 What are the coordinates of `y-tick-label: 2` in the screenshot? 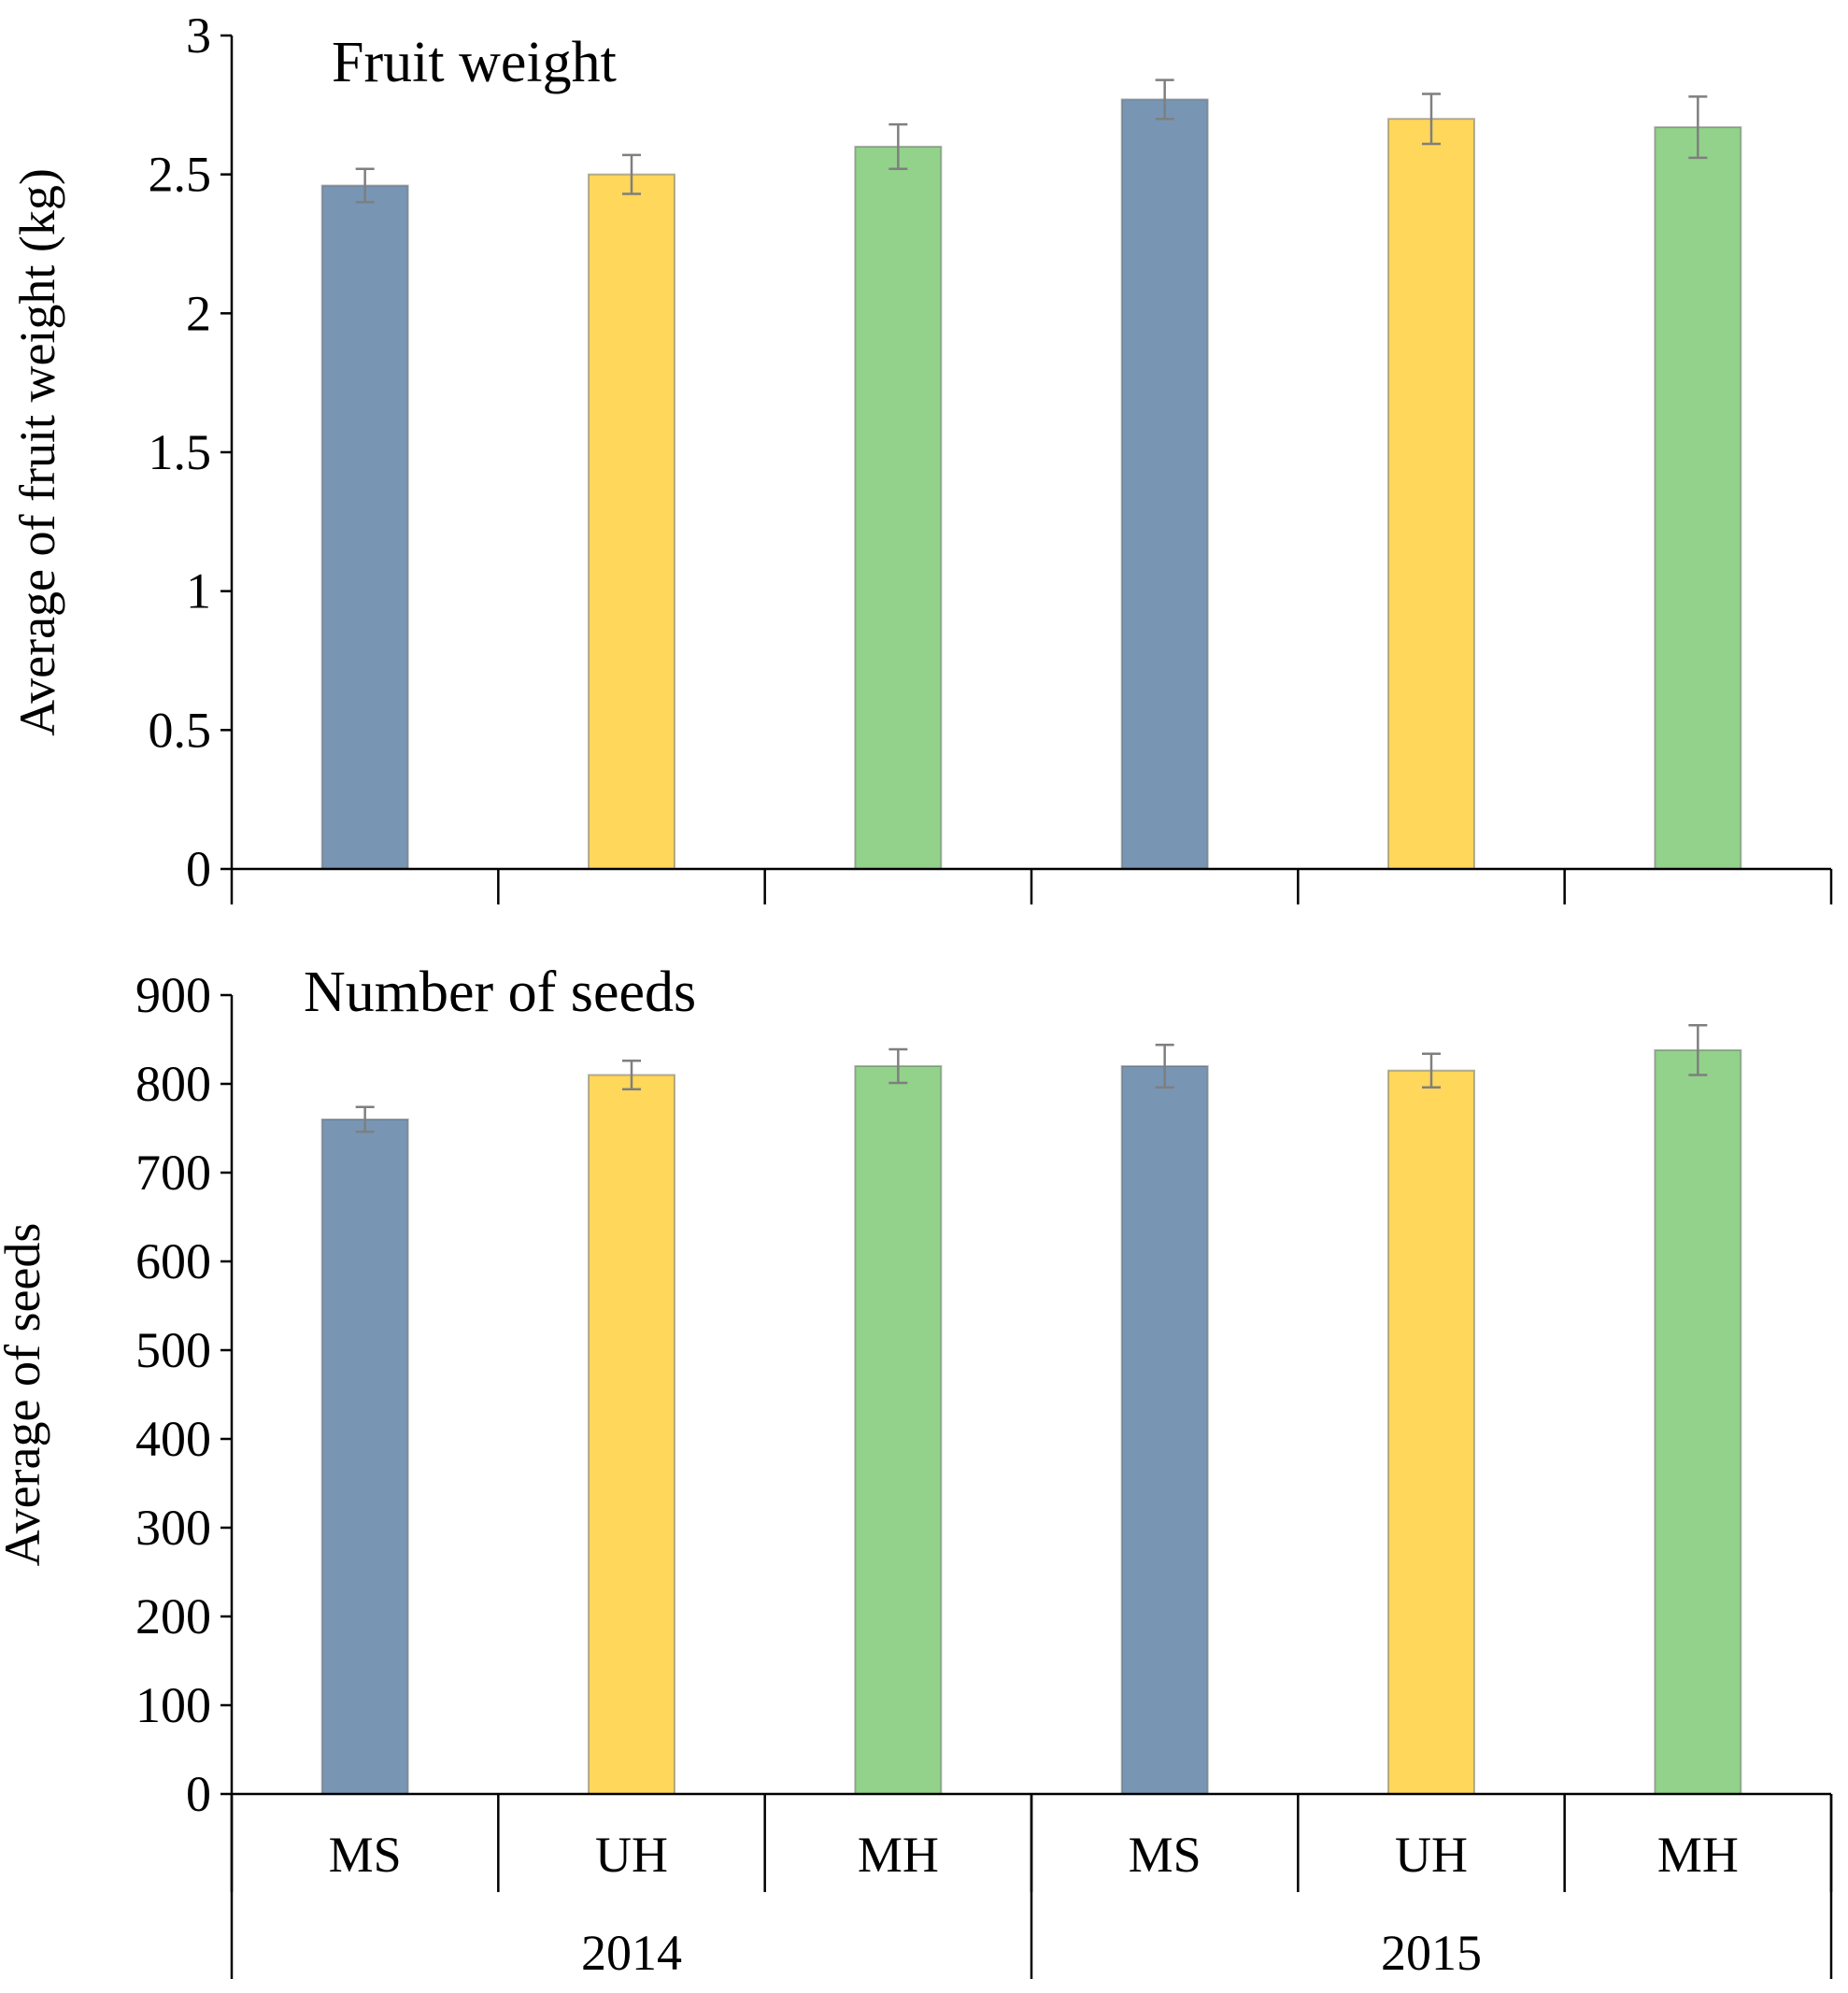 It's located at (198, 313).